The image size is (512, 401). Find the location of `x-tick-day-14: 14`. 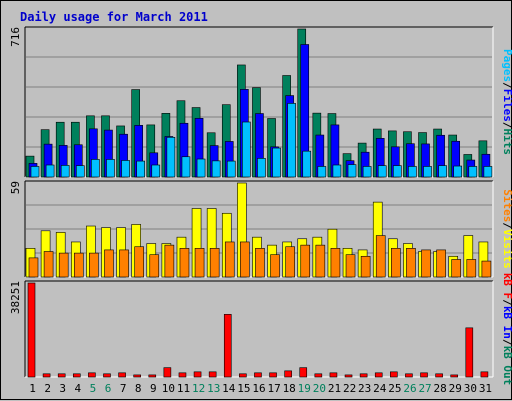

x-tick-day-14: 14 is located at coordinates (229, 388).